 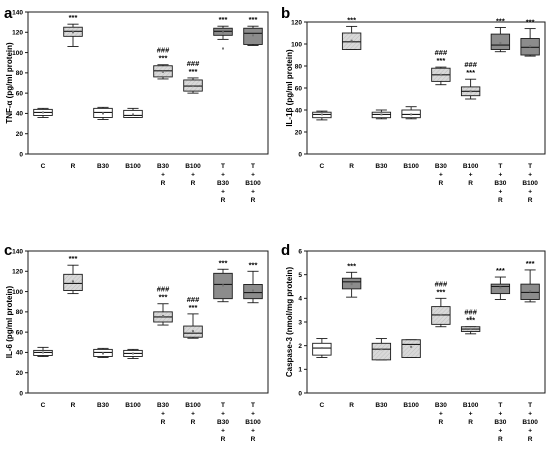 What do you see at coordinates (8, 13) in the screenshot?
I see `panel-letter: a` at bounding box center [8, 13].